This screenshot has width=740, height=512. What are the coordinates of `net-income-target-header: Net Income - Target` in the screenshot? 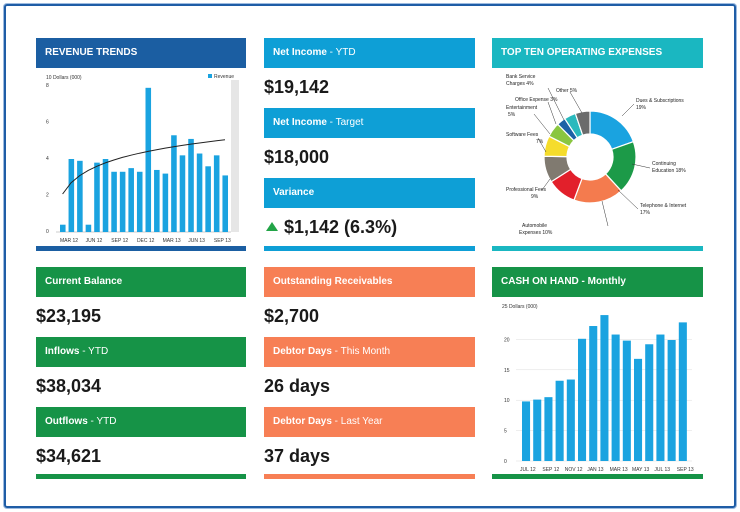 It's located at (369, 123).